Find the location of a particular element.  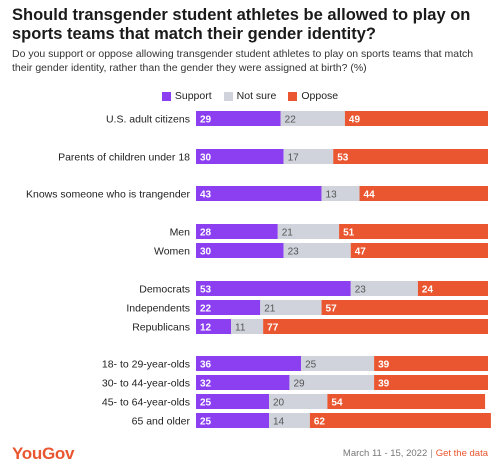

survey-date: March 11 - 15, 2022 is located at coordinates (385, 453).